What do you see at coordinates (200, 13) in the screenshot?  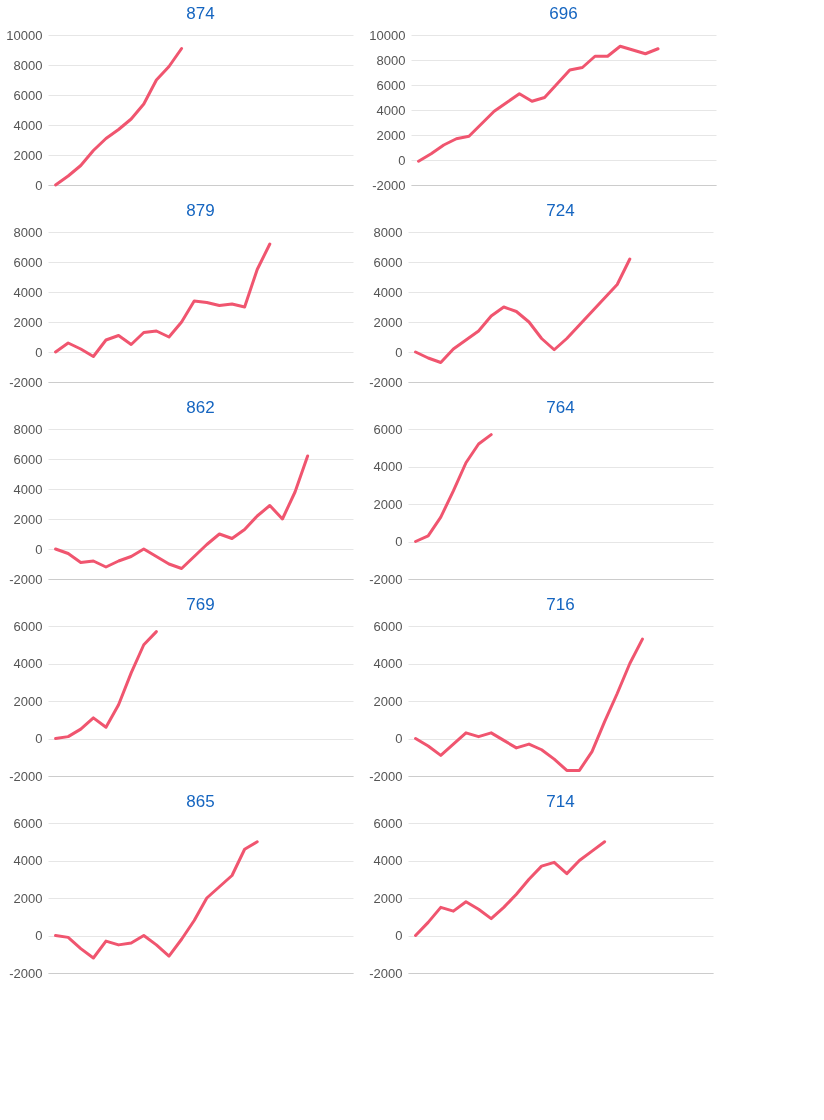 I see `chart-title: 874` at bounding box center [200, 13].